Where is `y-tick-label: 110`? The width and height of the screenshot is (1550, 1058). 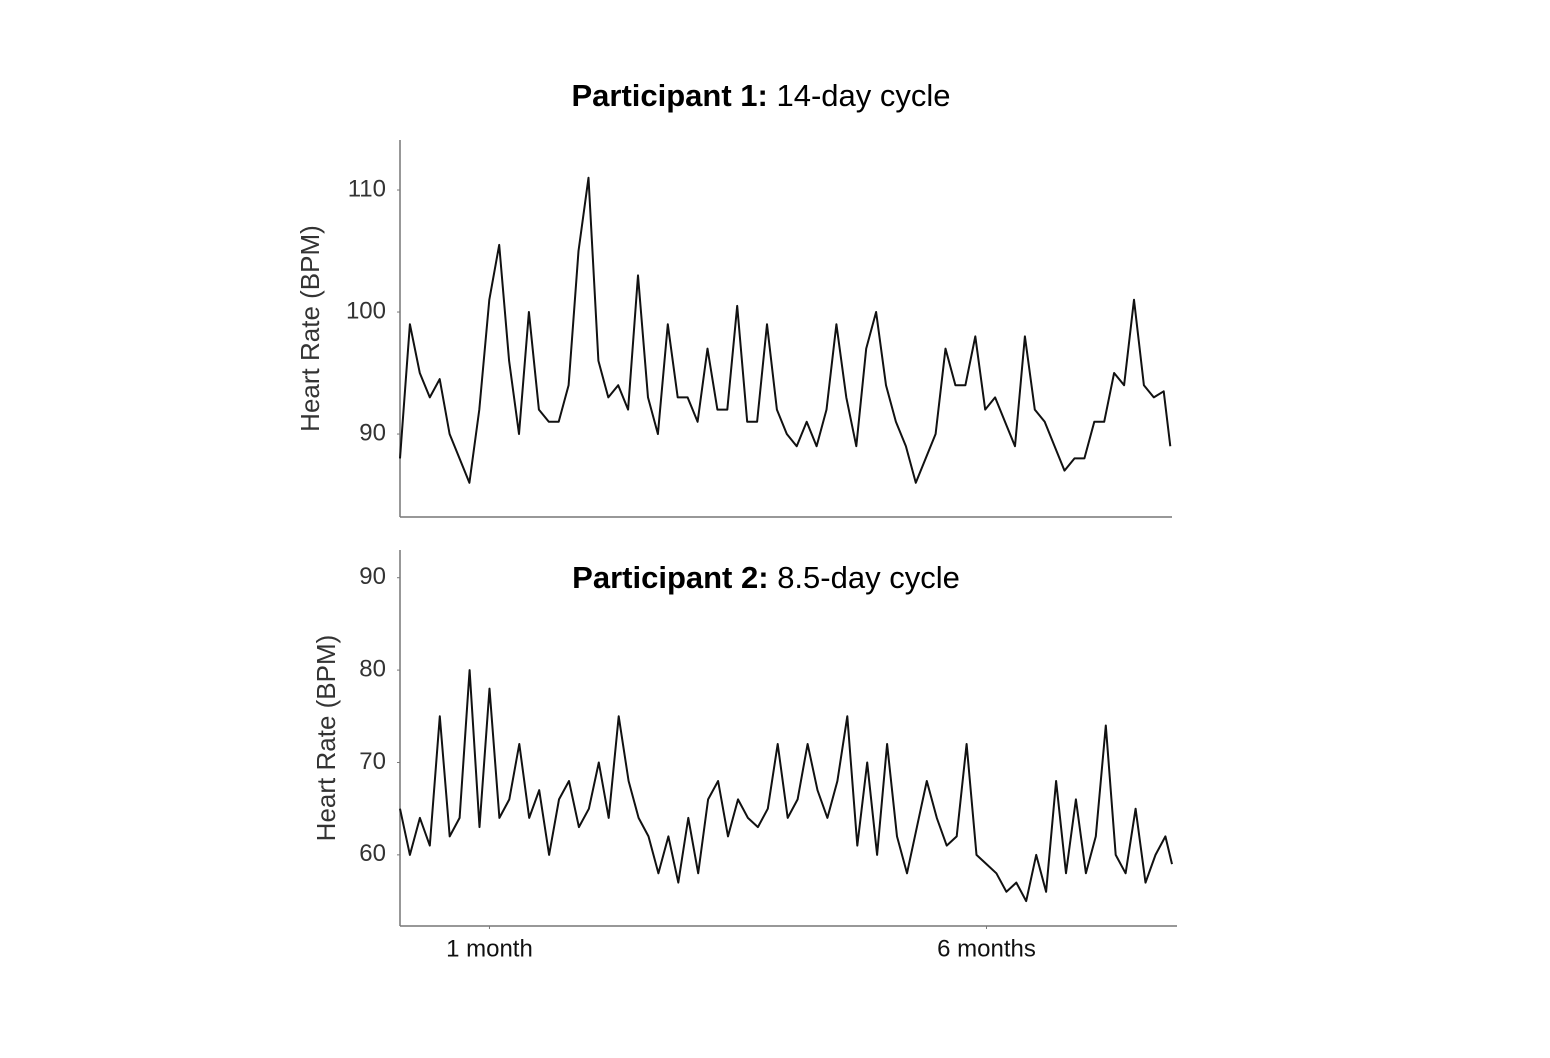 y-tick-label: 110 is located at coordinates (367, 188).